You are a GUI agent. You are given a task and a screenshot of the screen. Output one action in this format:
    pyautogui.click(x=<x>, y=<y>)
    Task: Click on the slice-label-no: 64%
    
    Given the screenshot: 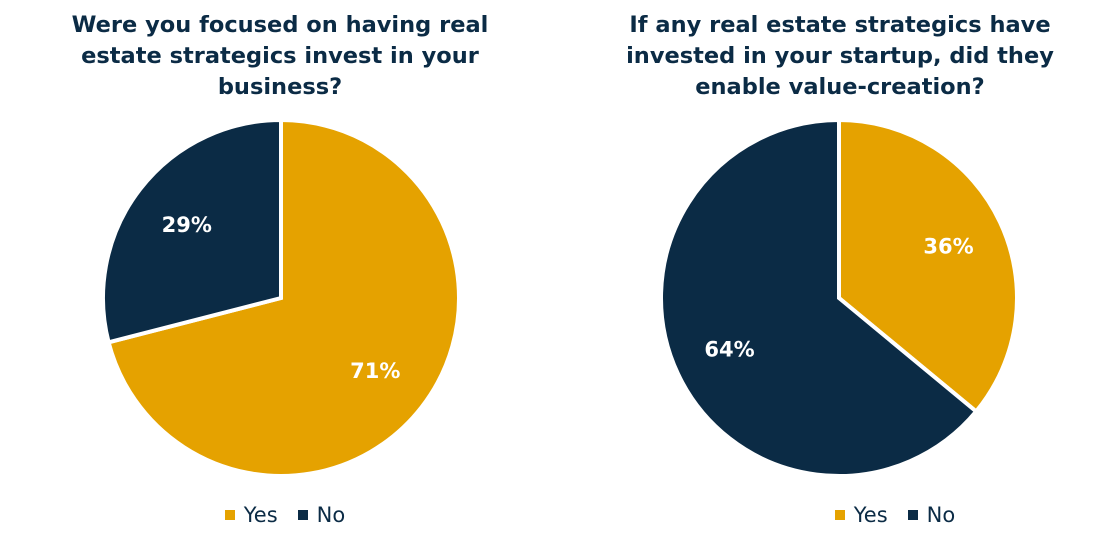 What is the action you would take?
    pyautogui.click(x=729, y=350)
    